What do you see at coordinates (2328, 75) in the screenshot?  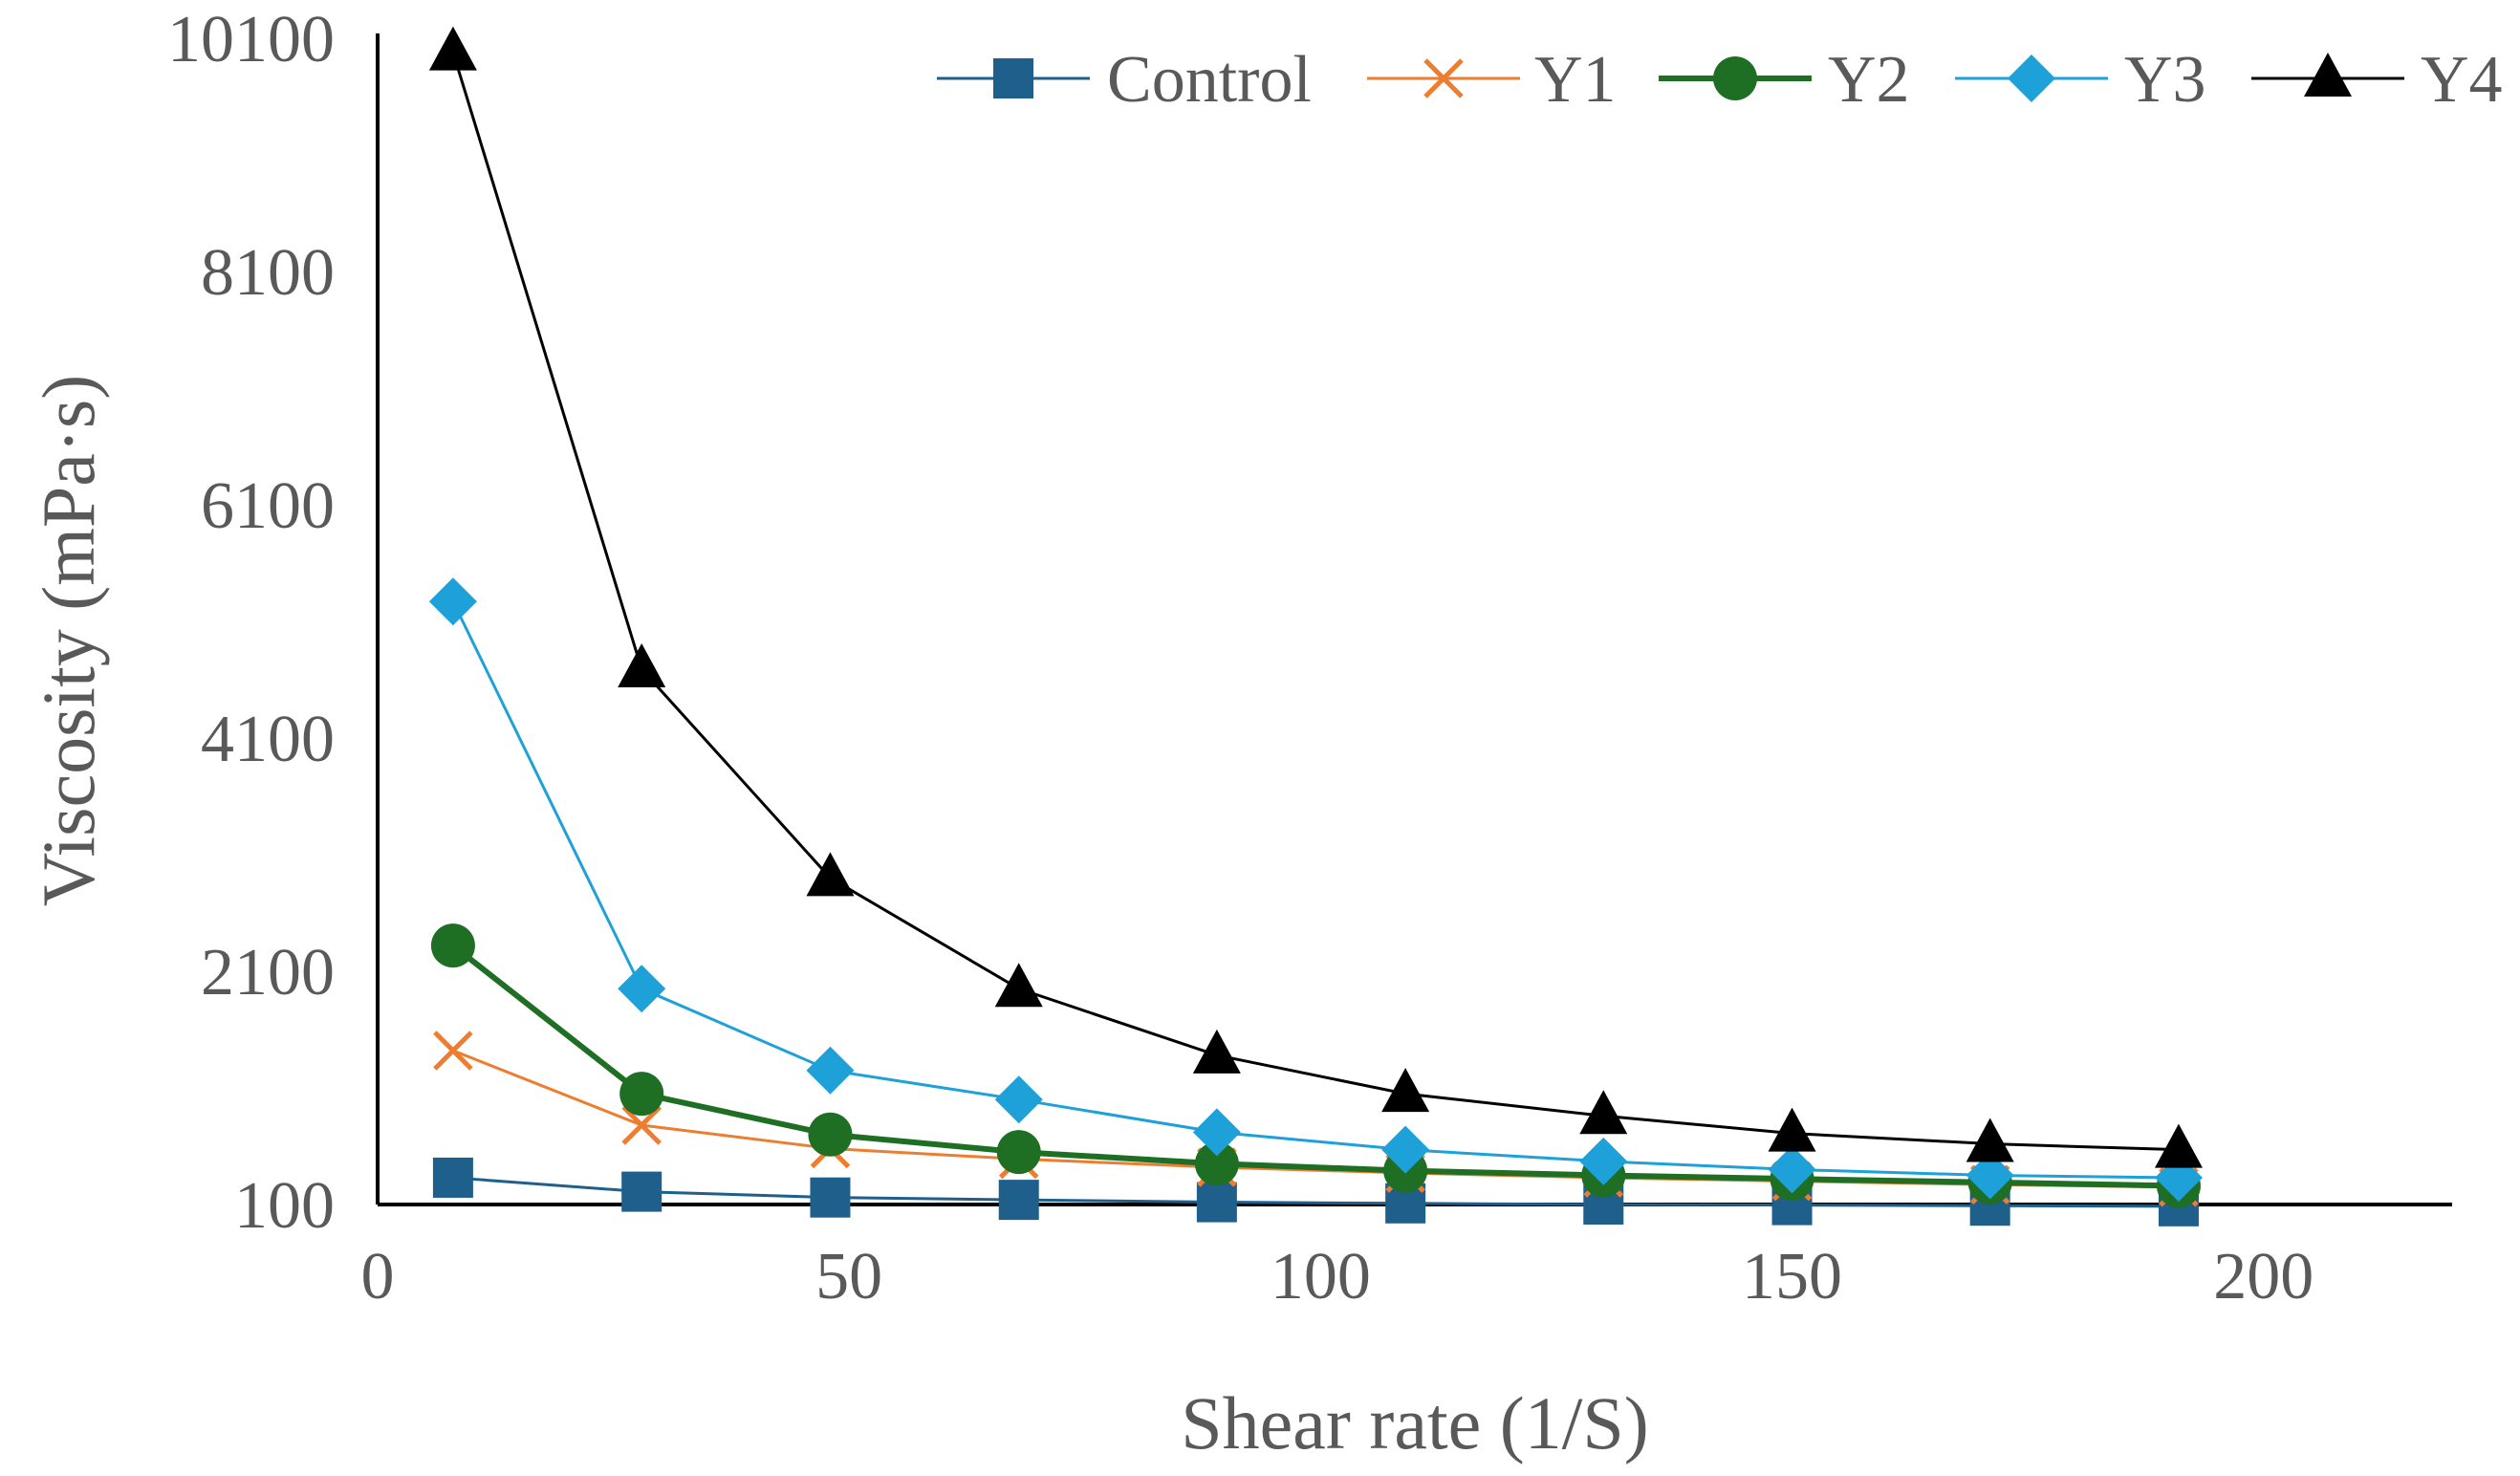 I see `legend-marker-y4` at bounding box center [2328, 75].